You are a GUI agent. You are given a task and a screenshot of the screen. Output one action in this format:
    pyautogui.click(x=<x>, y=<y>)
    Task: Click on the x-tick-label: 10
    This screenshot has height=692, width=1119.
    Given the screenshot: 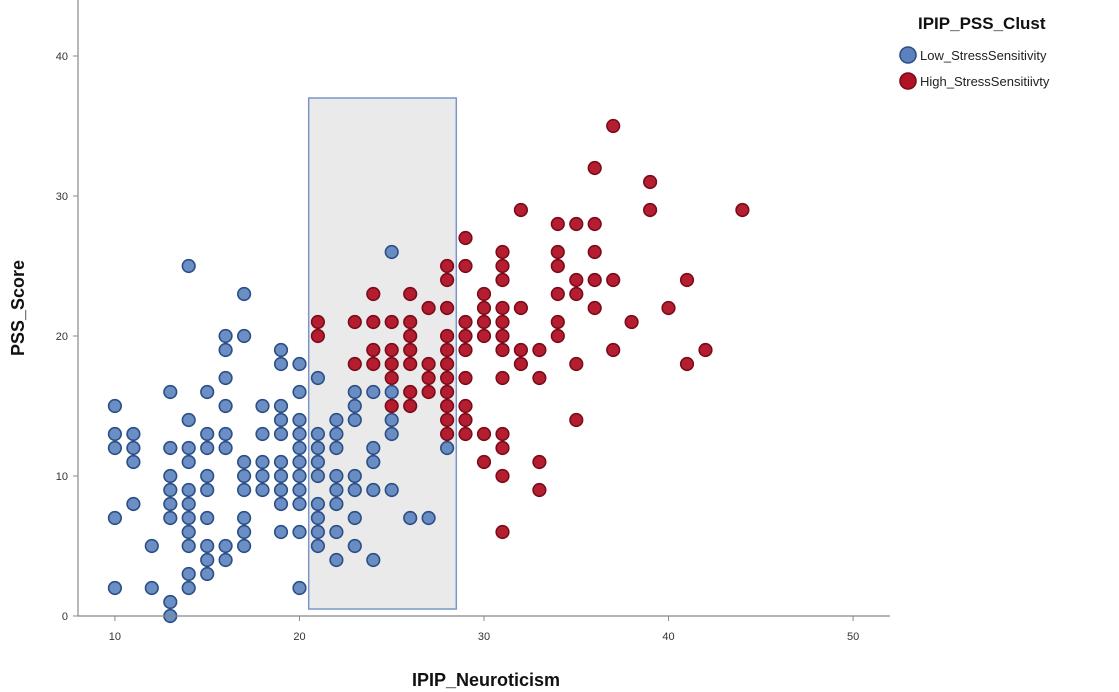 What is the action you would take?
    pyautogui.click(x=115, y=637)
    